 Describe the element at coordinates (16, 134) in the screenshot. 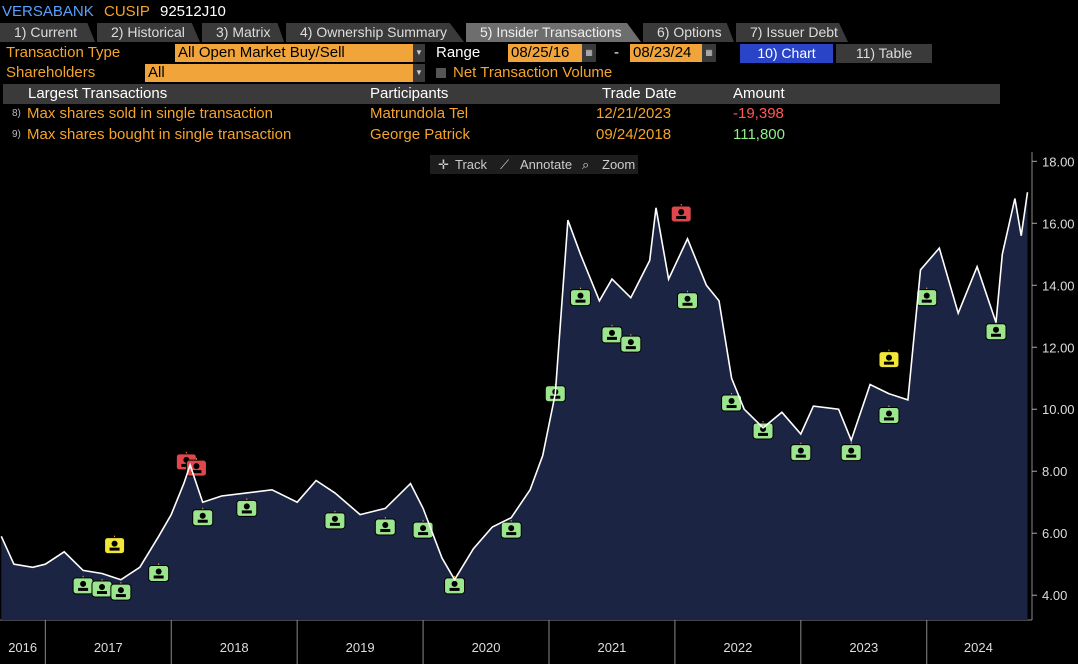

I see `row-number: 9)` at that location.